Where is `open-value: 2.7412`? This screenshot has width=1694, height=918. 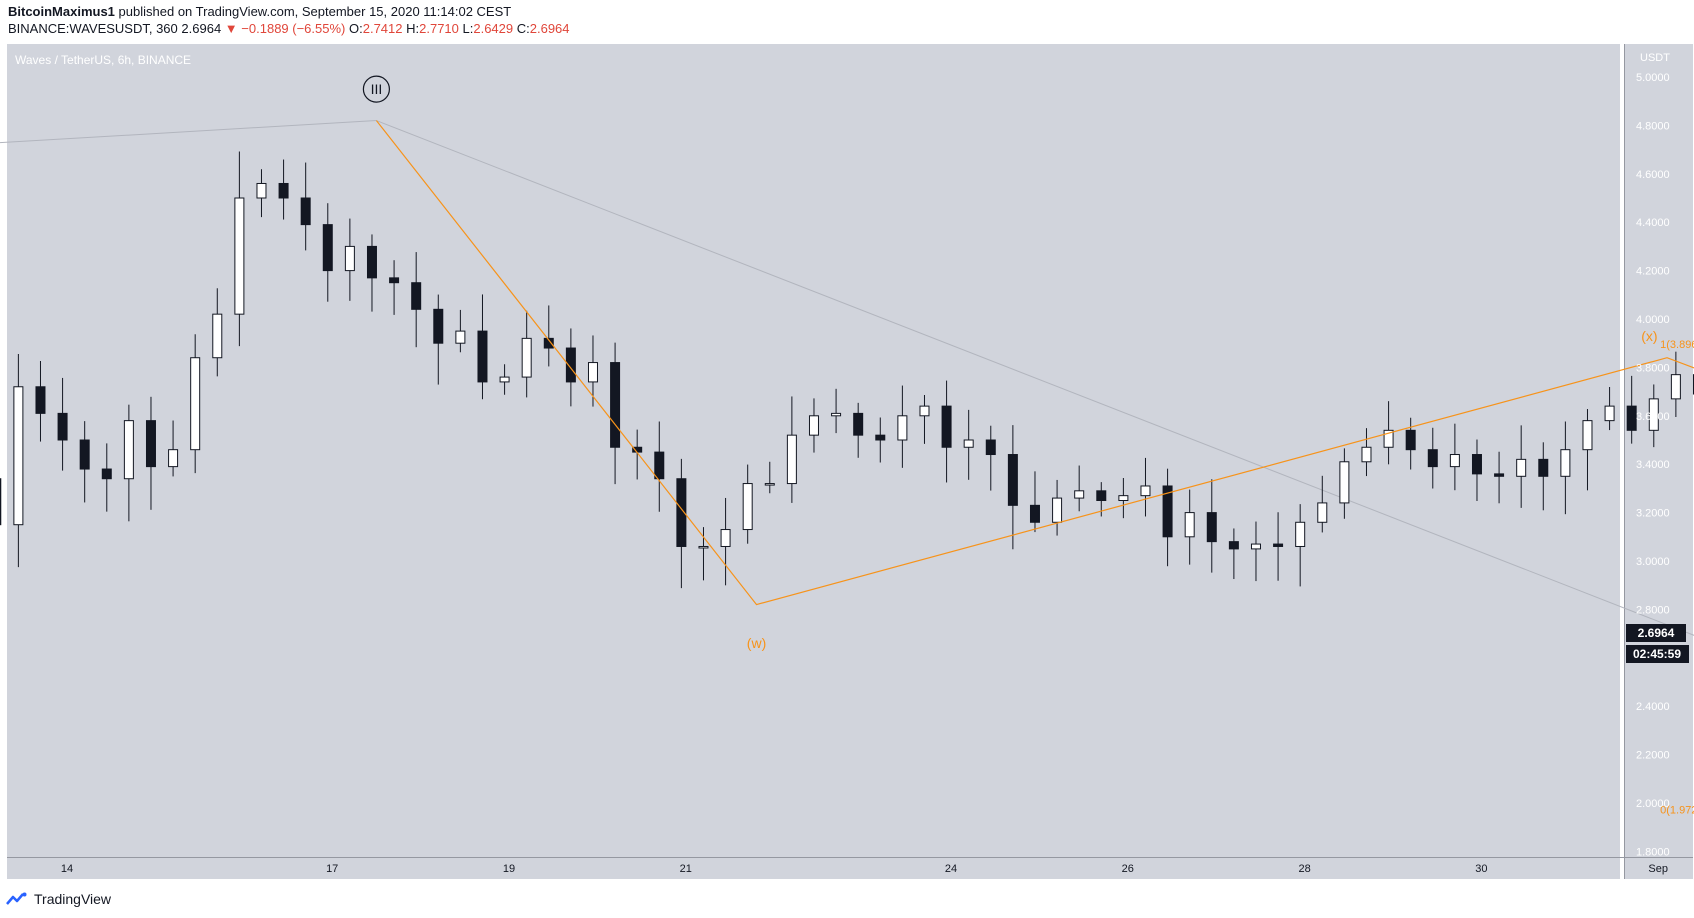
open-value: 2.7412 is located at coordinates (382, 28).